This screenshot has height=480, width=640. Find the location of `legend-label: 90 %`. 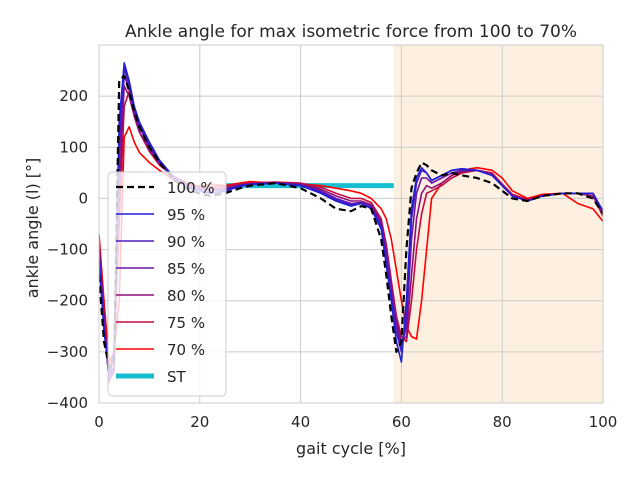

legend-label: 90 % is located at coordinates (186, 242).